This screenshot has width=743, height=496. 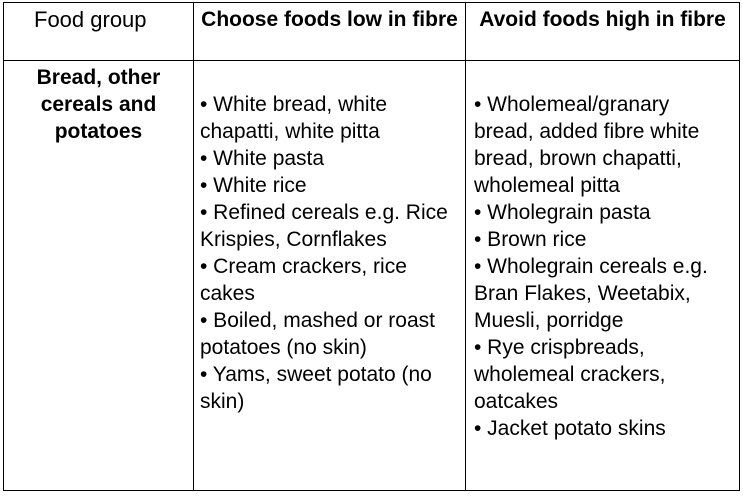 I want to click on list-item: • Wholegrain pasta, so click(x=562, y=212).